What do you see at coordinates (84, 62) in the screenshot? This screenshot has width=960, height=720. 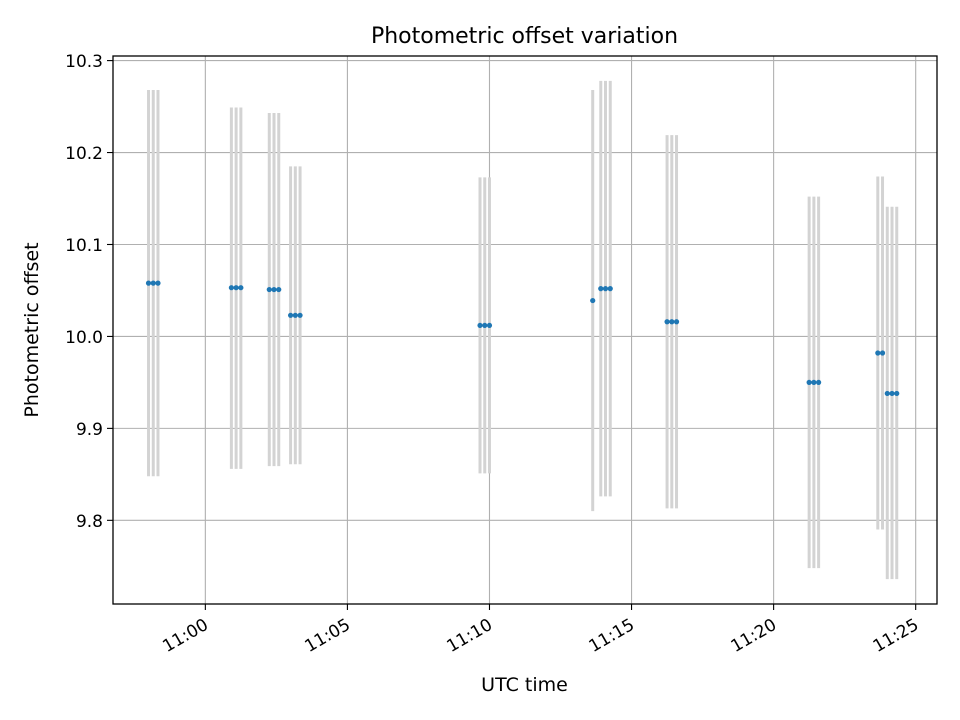 I see `y-tick-label: 10.3` at bounding box center [84, 62].